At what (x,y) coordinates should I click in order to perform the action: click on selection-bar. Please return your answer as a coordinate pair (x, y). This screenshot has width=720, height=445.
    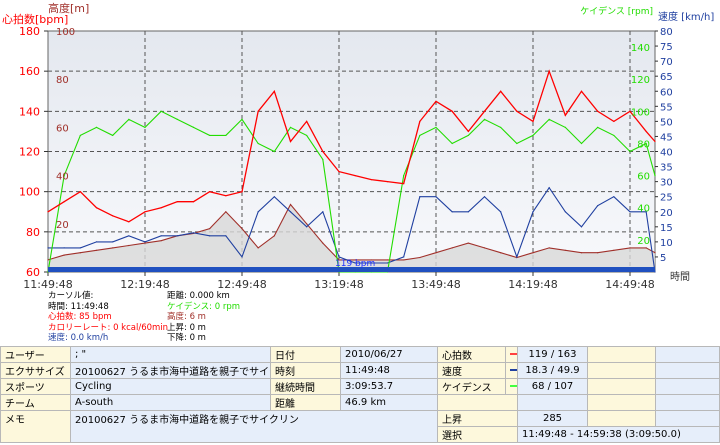
    Looking at the image, I should click on (351, 269).